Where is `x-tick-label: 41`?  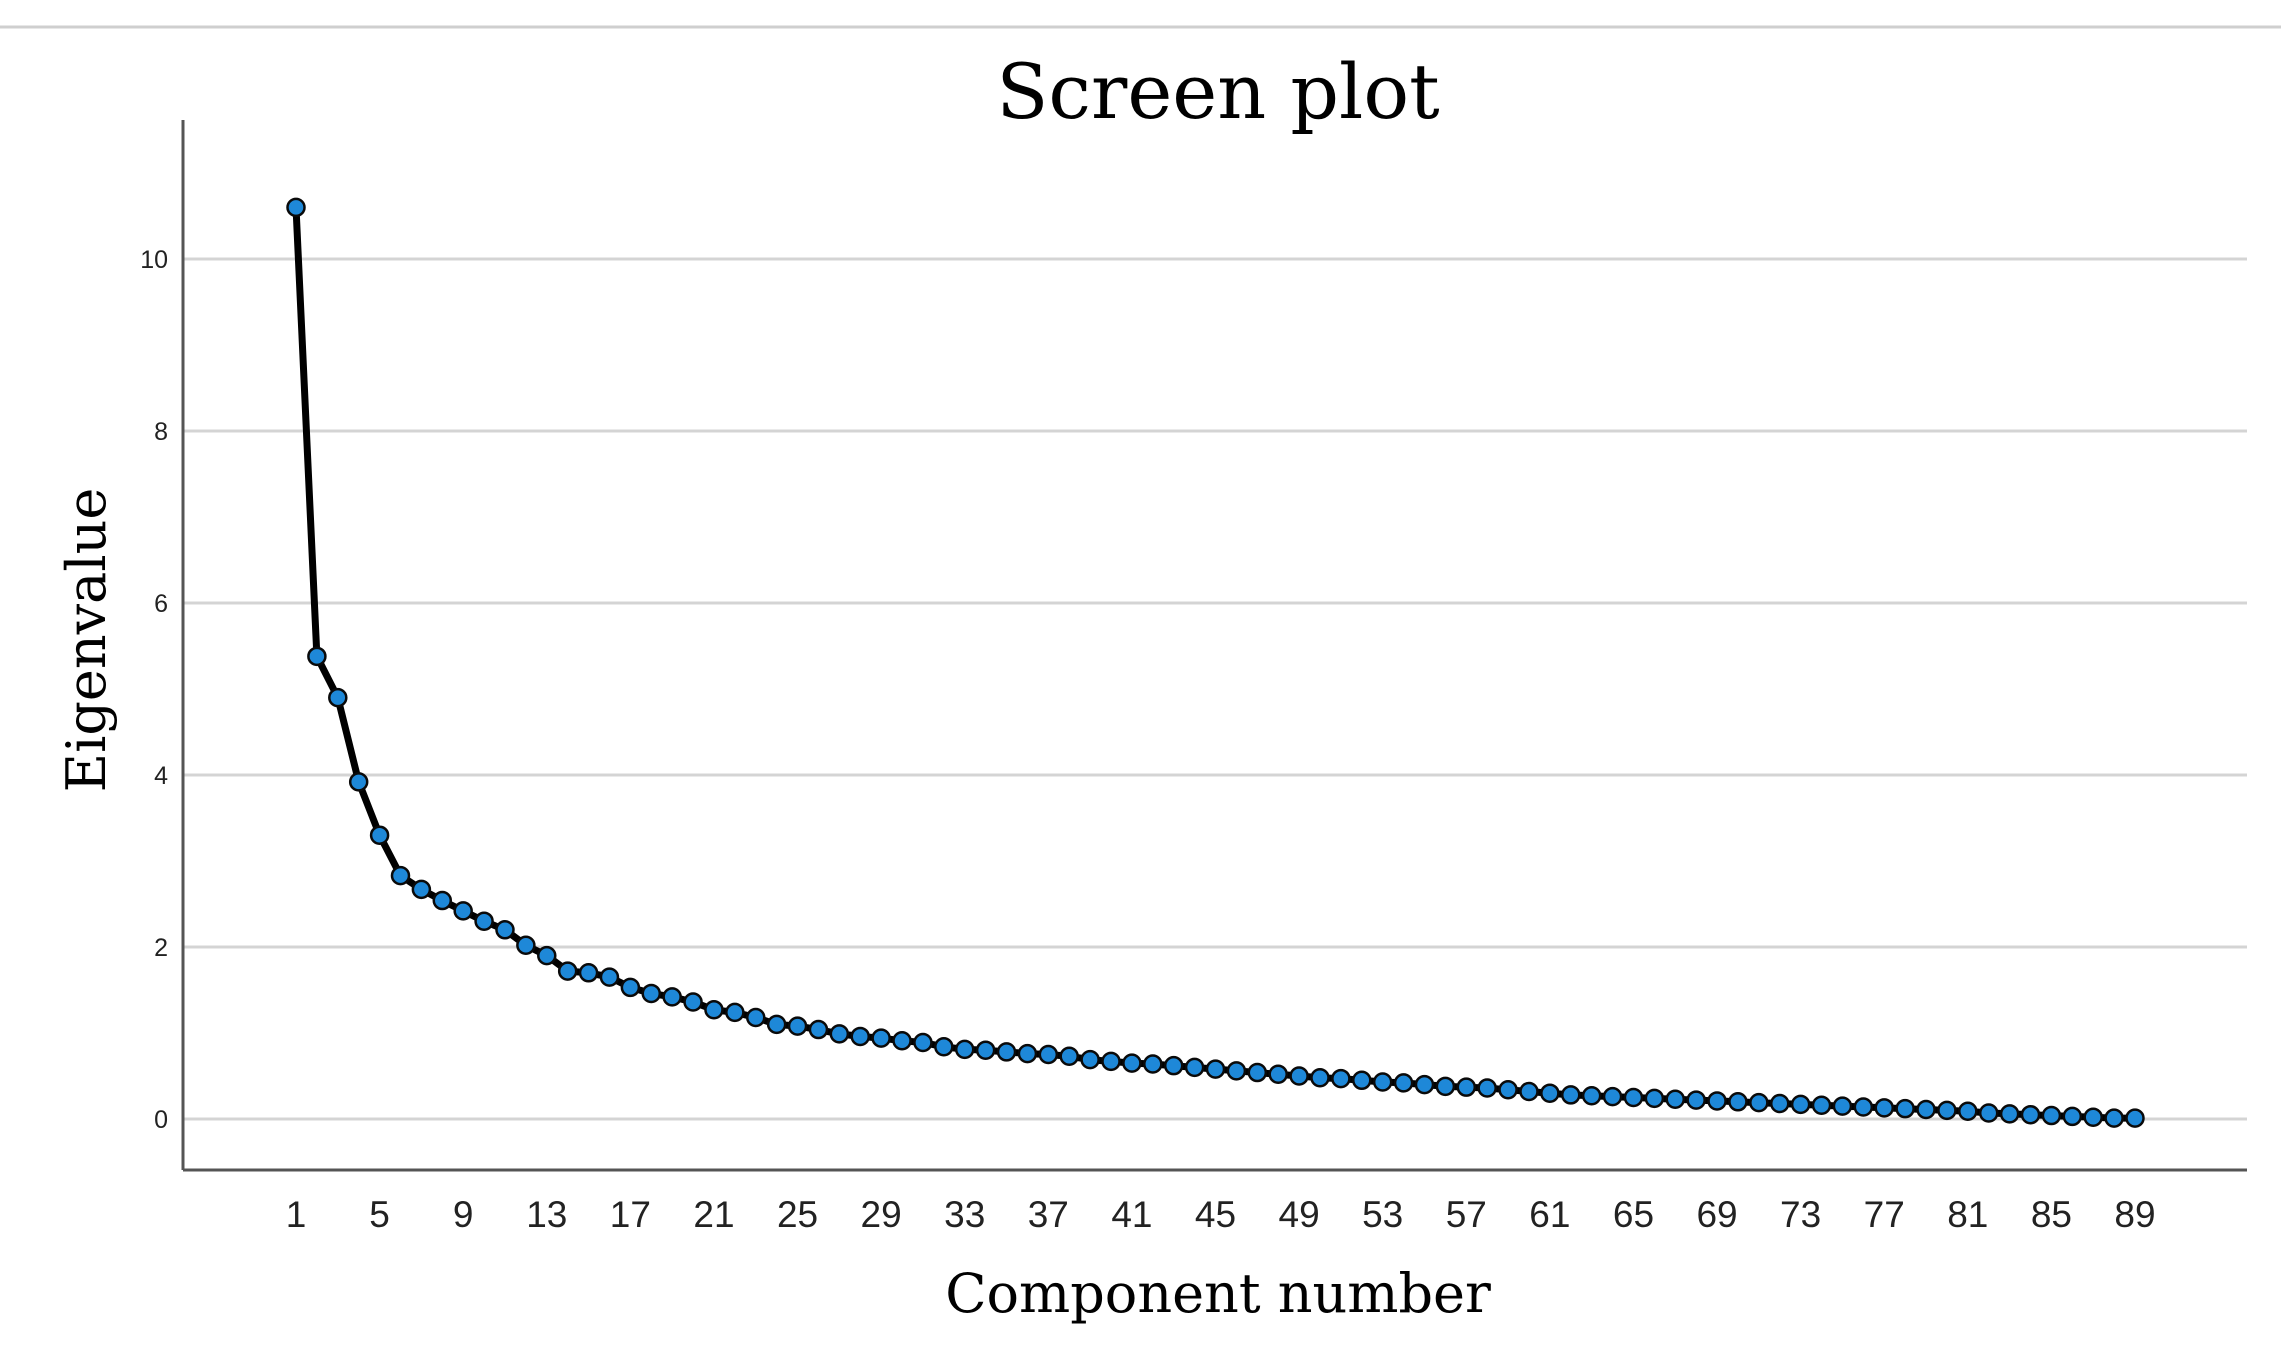
x-tick-label: 41 is located at coordinates (1131, 1214).